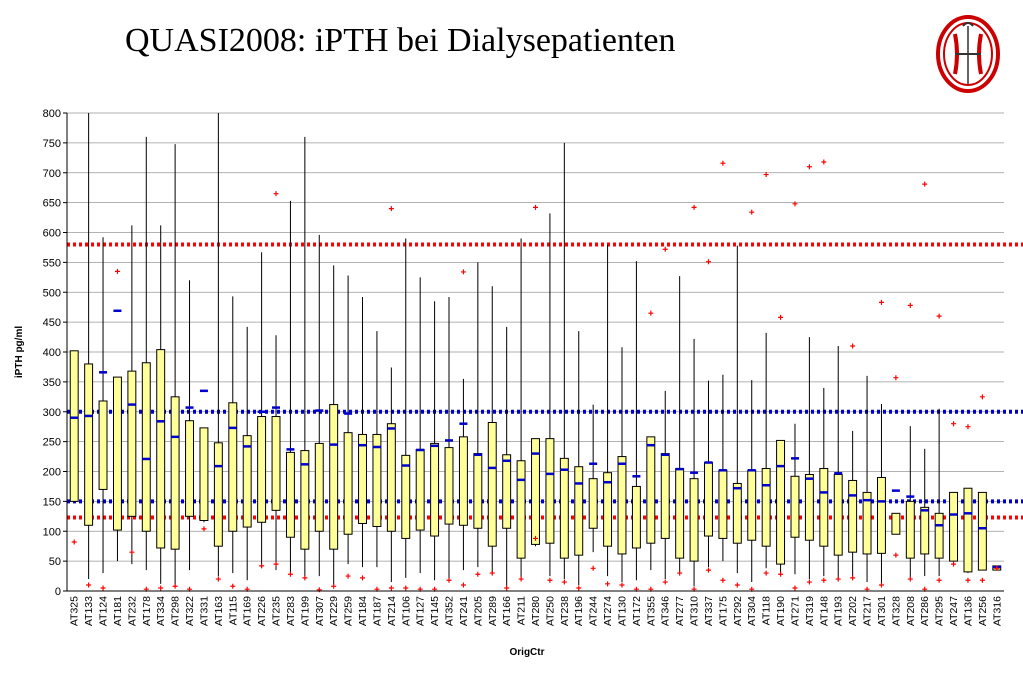 The height and width of the screenshot is (682, 1023). Describe the element at coordinates (622, 611) in the screenshot. I see `x-tick-label: AT130` at that location.